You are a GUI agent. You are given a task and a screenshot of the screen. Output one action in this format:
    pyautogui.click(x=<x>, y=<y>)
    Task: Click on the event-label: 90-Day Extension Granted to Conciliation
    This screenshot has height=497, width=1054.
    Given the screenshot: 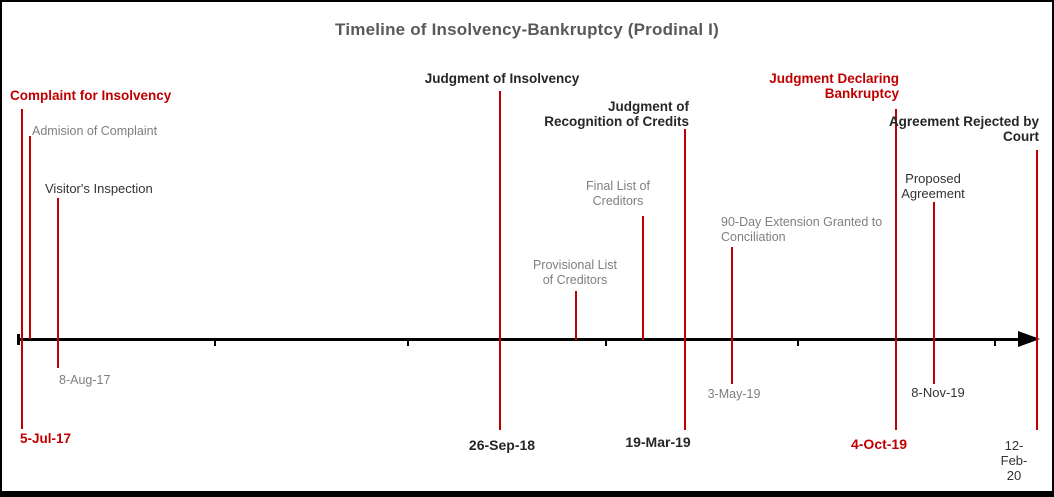 What is the action you would take?
    pyautogui.click(x=802, y=229)
    